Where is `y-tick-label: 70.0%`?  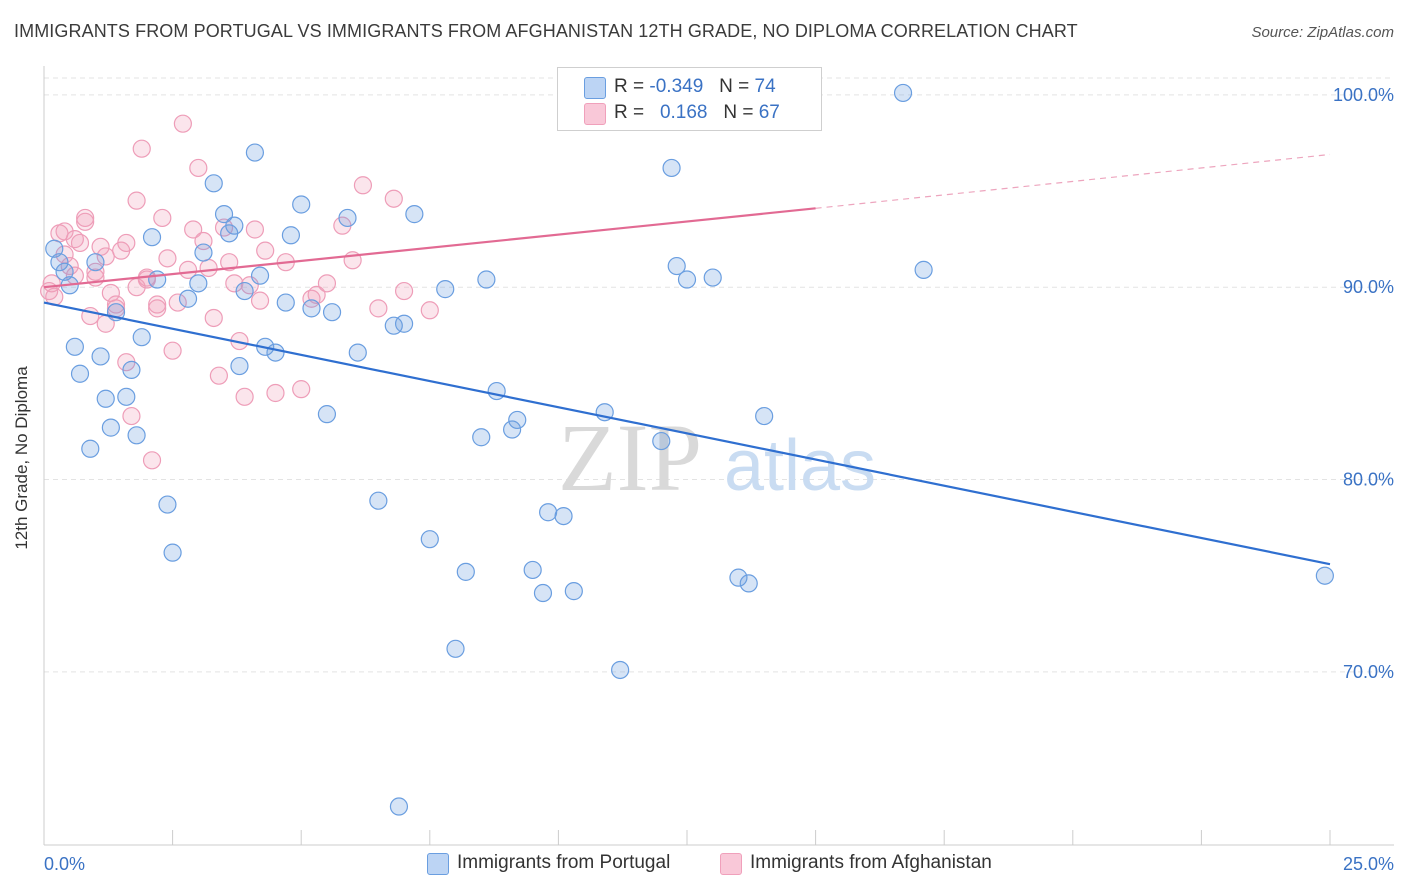 y-tick-label: 70.0% is located at coordinates (1368, 672).